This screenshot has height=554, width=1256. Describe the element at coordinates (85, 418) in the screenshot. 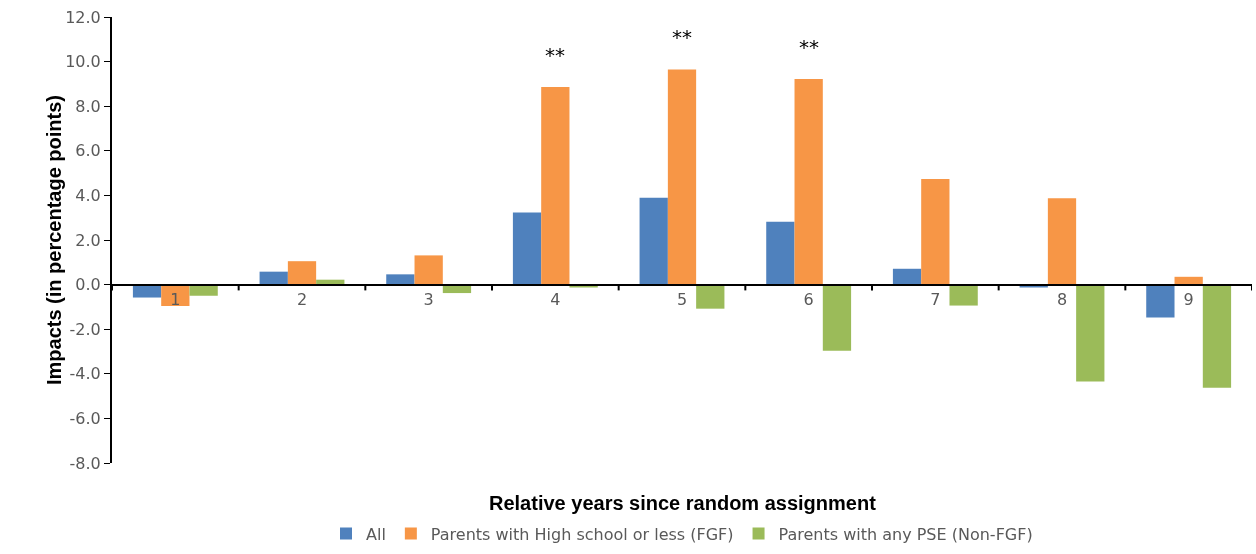

I see `y-tick-label: -6.0` at that location.